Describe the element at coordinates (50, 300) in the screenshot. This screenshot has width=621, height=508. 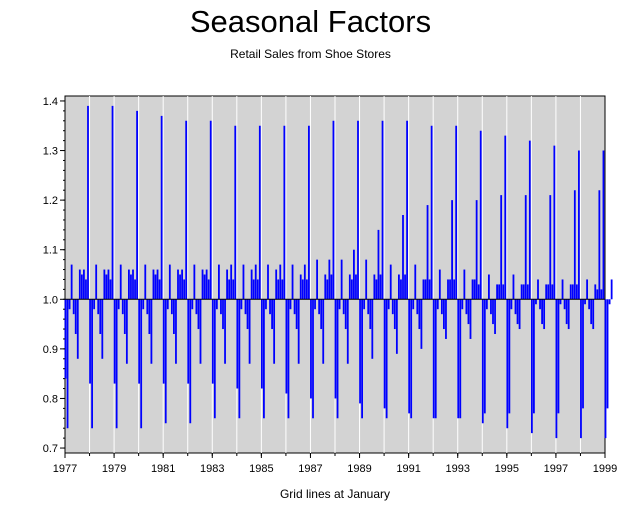
I see `y-tick-label: 1.0` at that location.